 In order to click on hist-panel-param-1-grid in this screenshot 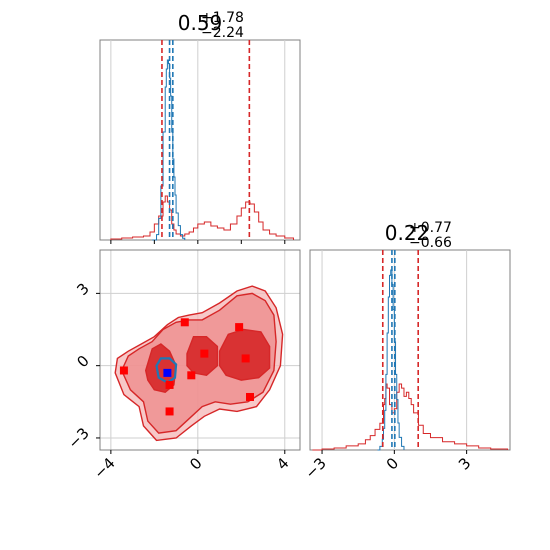, I will do `click(198, 140)`.